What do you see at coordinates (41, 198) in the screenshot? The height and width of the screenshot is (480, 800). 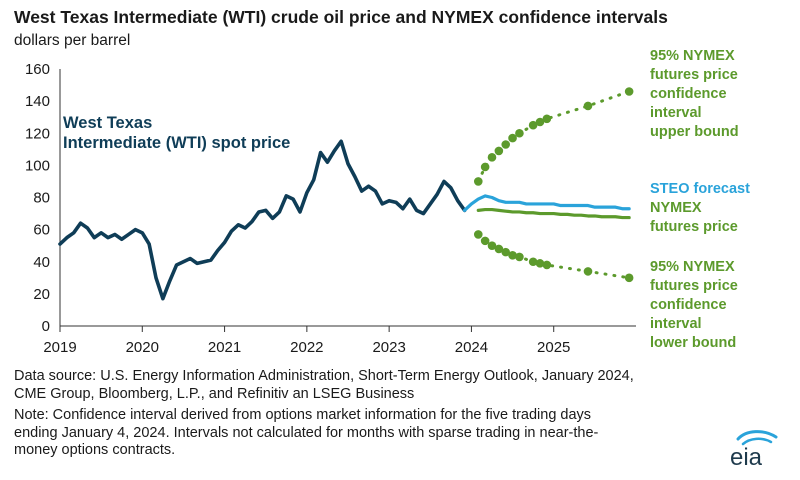 I see `y-tick-label: 80` at bounding box center [41, 198].